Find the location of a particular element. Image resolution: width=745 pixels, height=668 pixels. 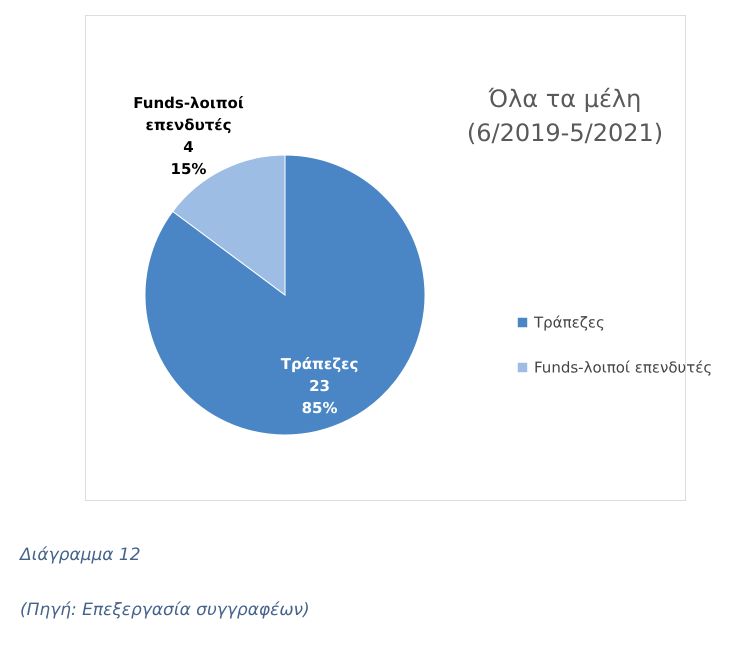

slice-label: Τράπεζες is located at coordinates (319, 363).